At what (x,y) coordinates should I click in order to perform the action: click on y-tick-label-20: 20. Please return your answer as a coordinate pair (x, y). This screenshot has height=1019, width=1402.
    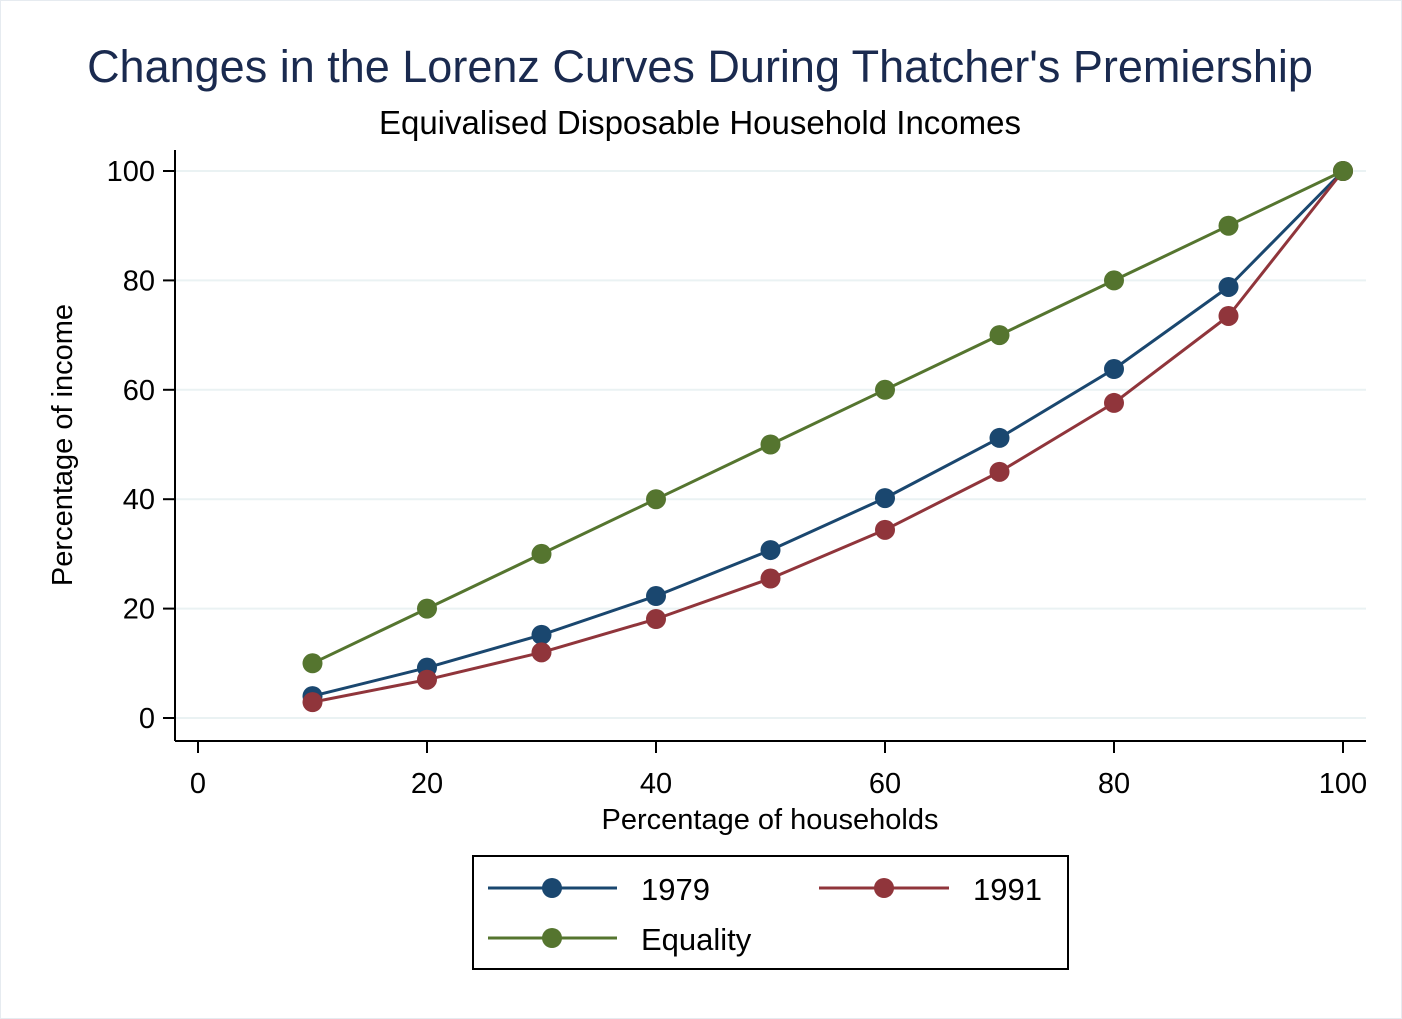
    Looking at the image, I should click on (139, 610).